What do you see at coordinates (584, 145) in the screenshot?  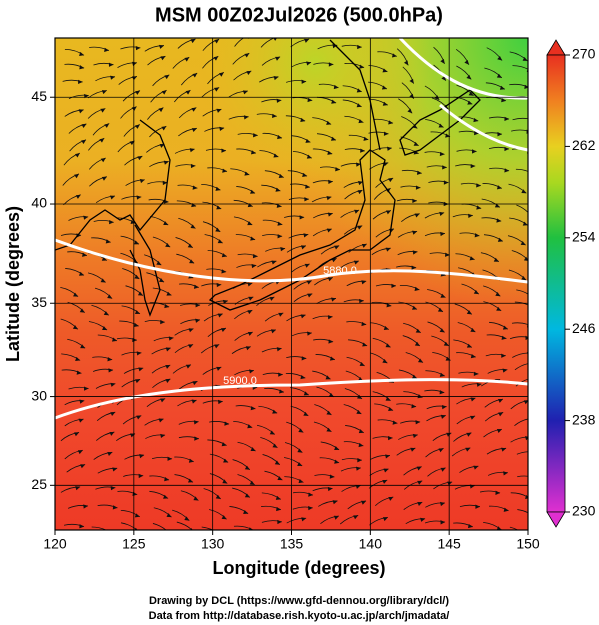 I see `colorbar-tick-label: 262` at bounding box center [584, 145].